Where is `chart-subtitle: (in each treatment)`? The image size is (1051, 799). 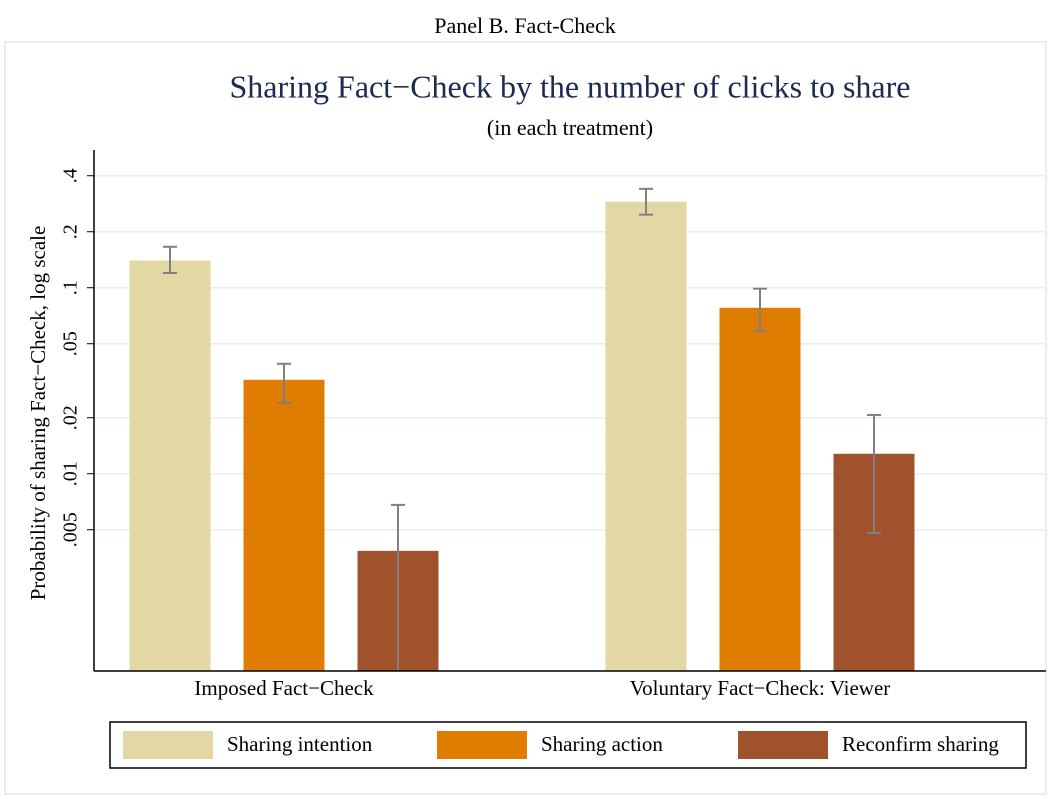 chart-subtitle: (in each treatment) is located at coordinates (570, 127).